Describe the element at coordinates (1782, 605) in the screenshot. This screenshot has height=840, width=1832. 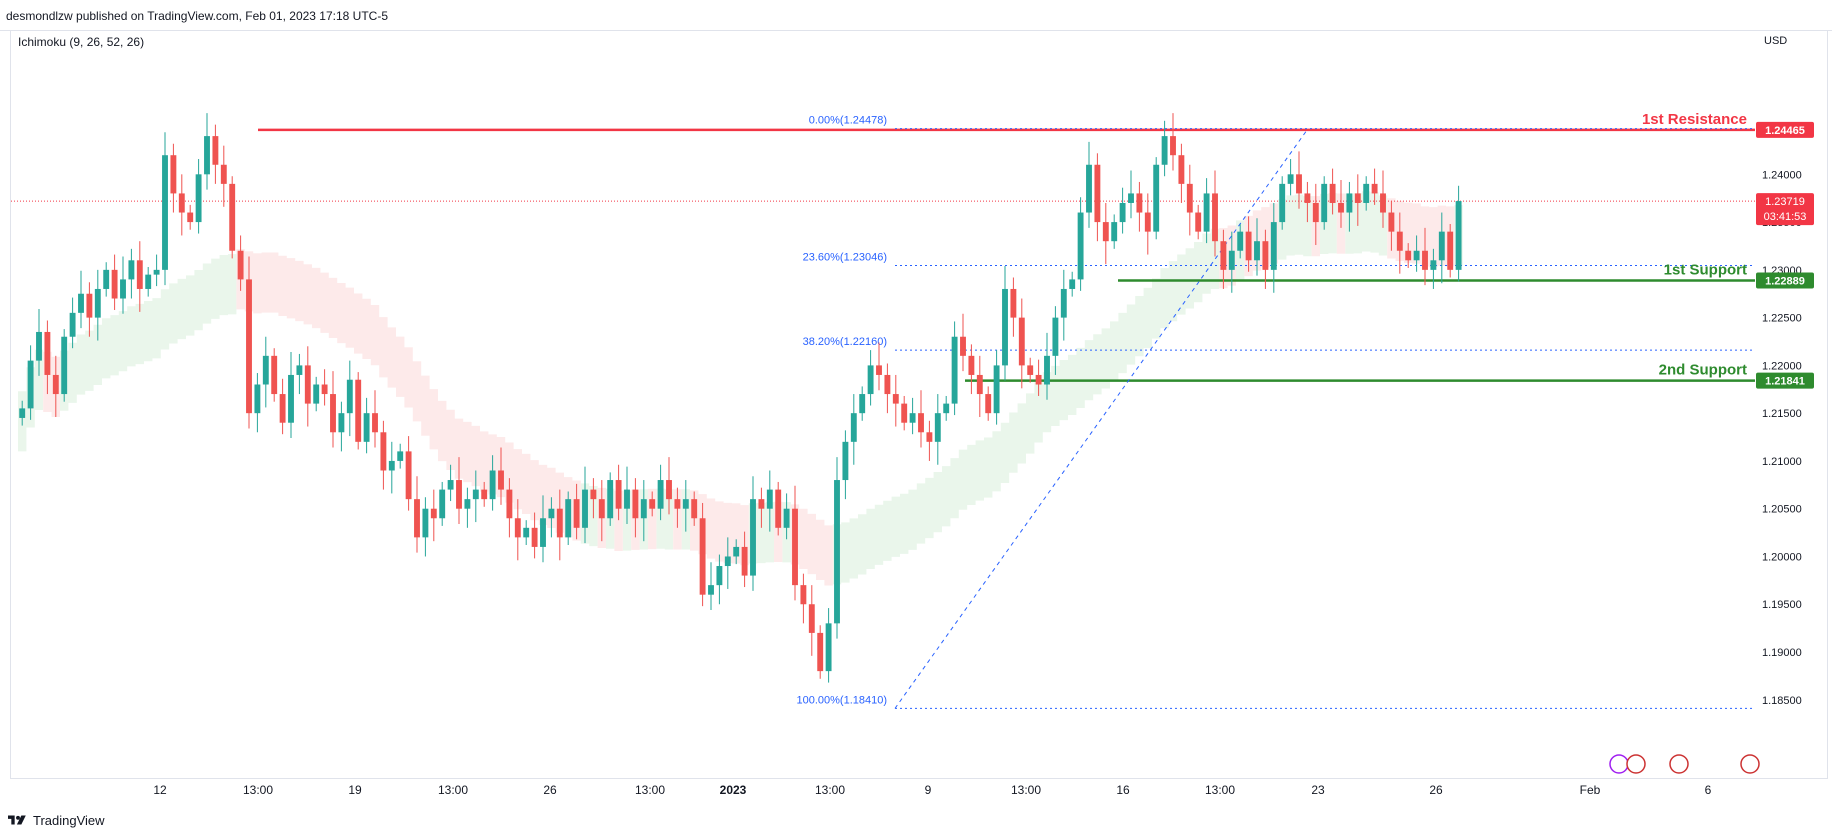
I see `y-tick-label: 1.19500` at that location.